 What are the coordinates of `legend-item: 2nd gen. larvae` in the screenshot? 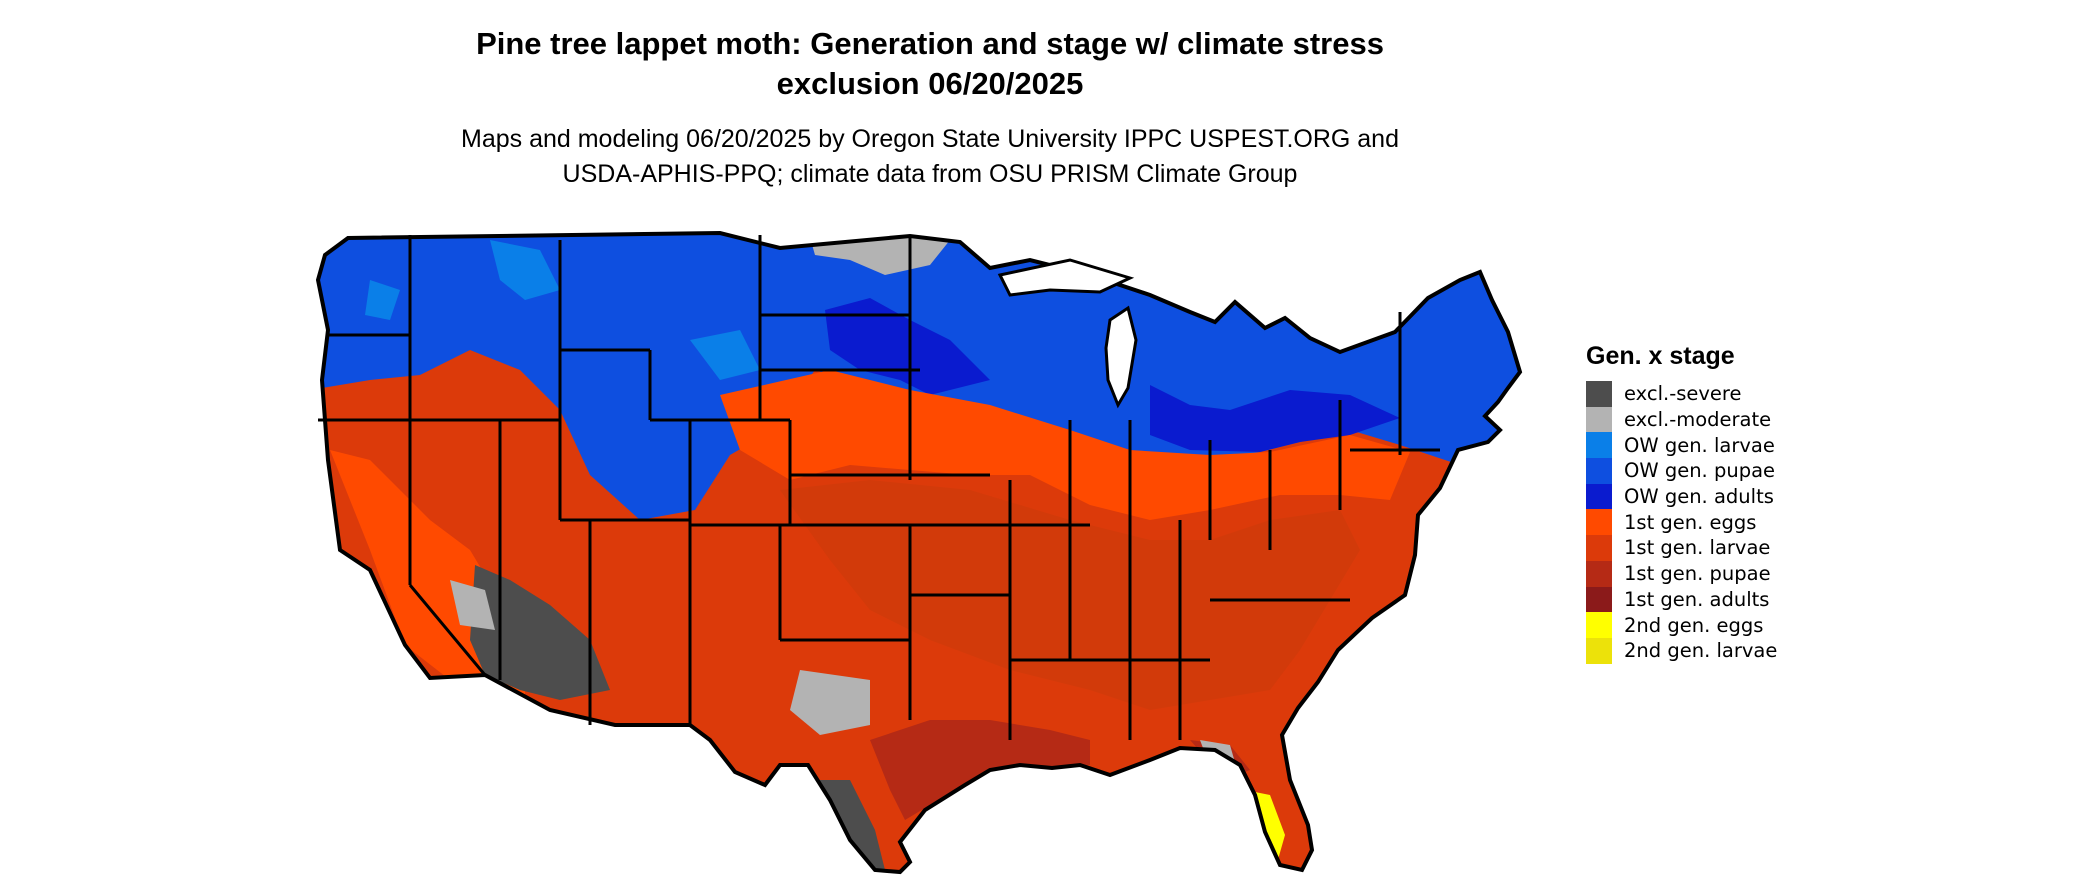 It's located at (1682, 650).